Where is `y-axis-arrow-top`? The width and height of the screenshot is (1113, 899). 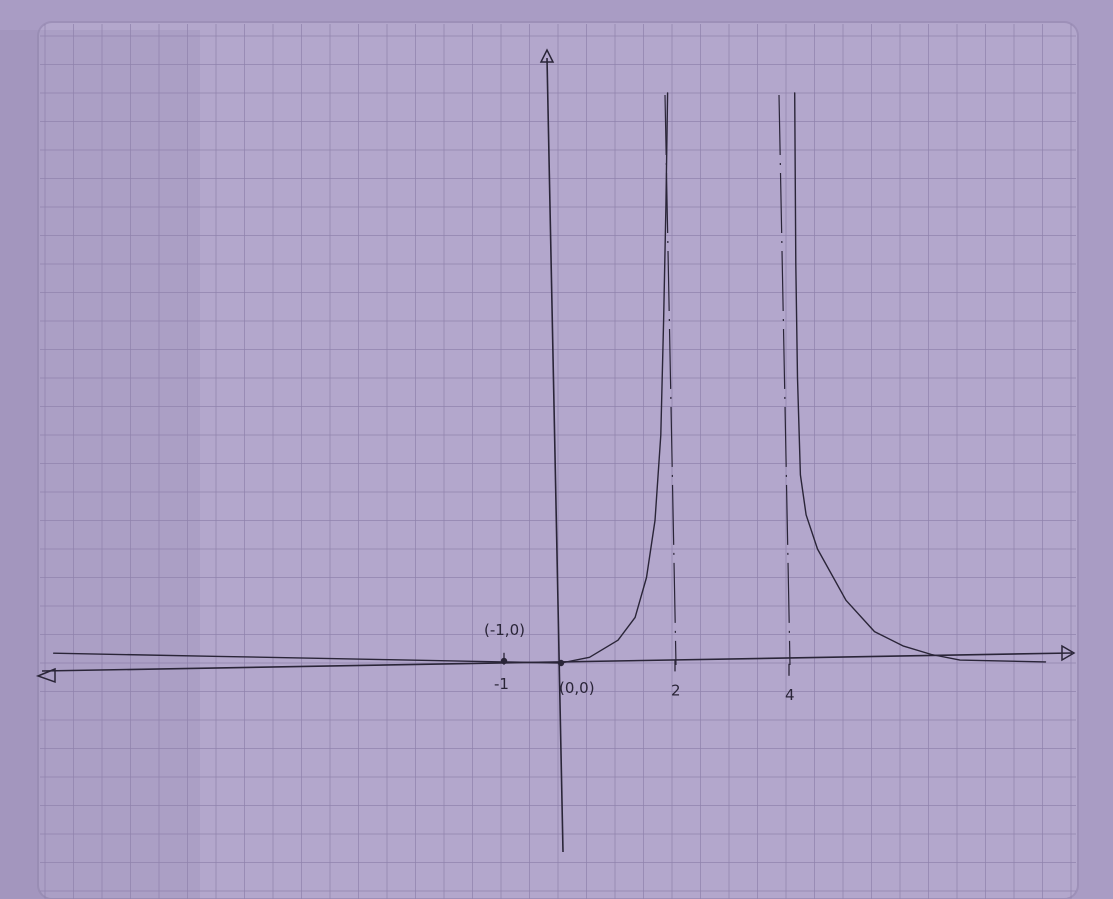
y-axis-arrow-top is located at coordinates (547, 55).